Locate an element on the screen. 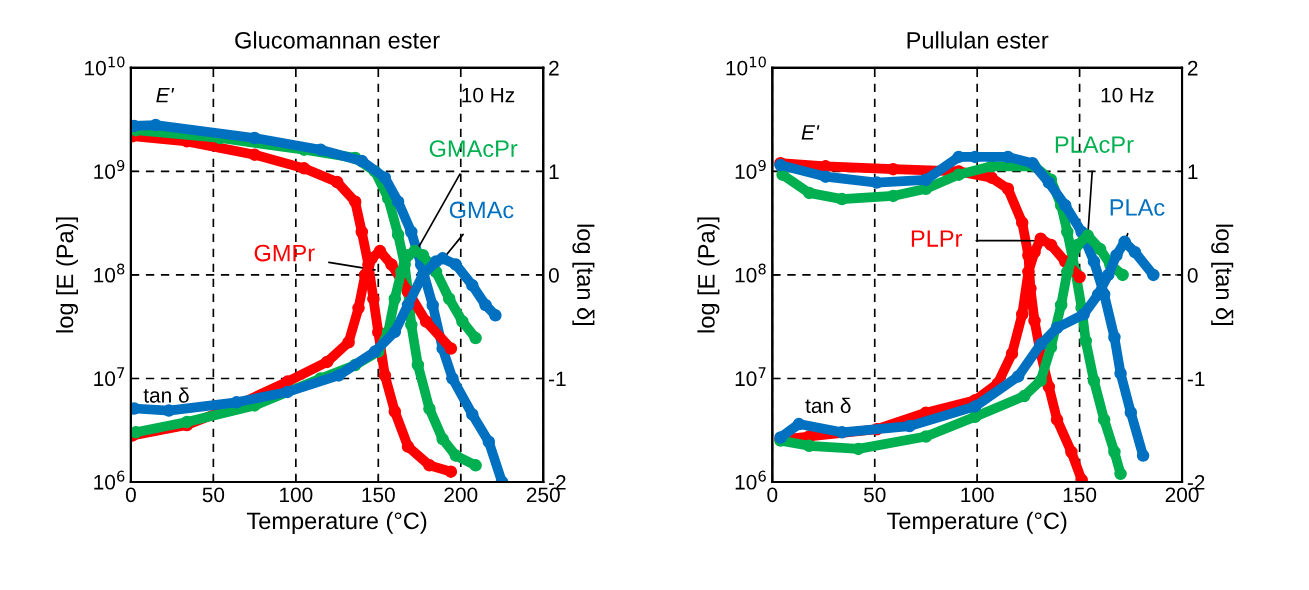  chart-title: Glucomannan ester is located at coordinates (337, 40).